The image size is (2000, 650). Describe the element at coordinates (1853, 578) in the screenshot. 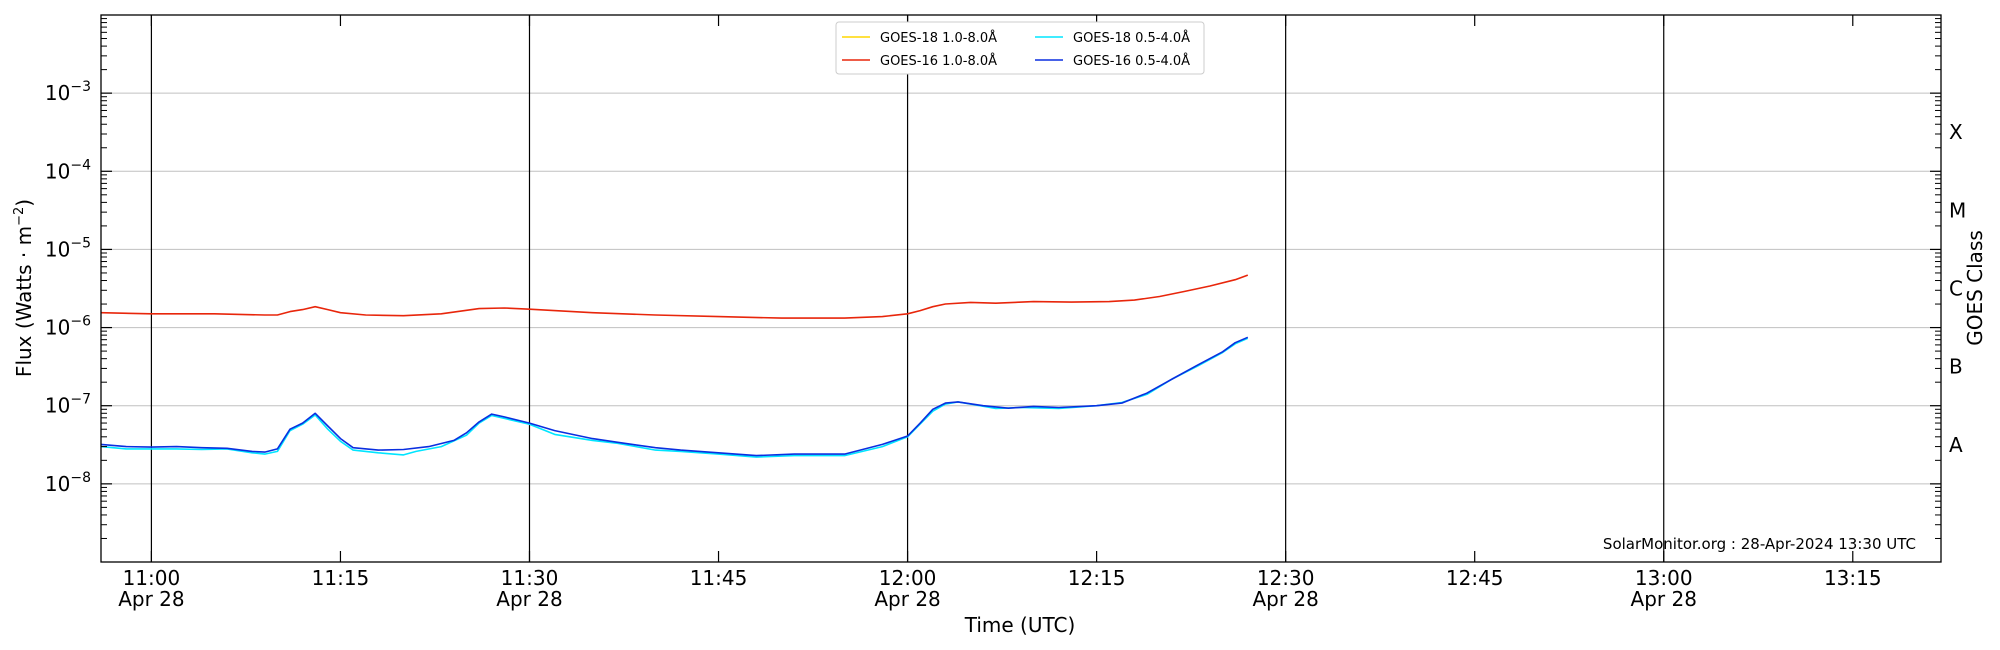

I see `x-tick-label: 13:15` at that location.